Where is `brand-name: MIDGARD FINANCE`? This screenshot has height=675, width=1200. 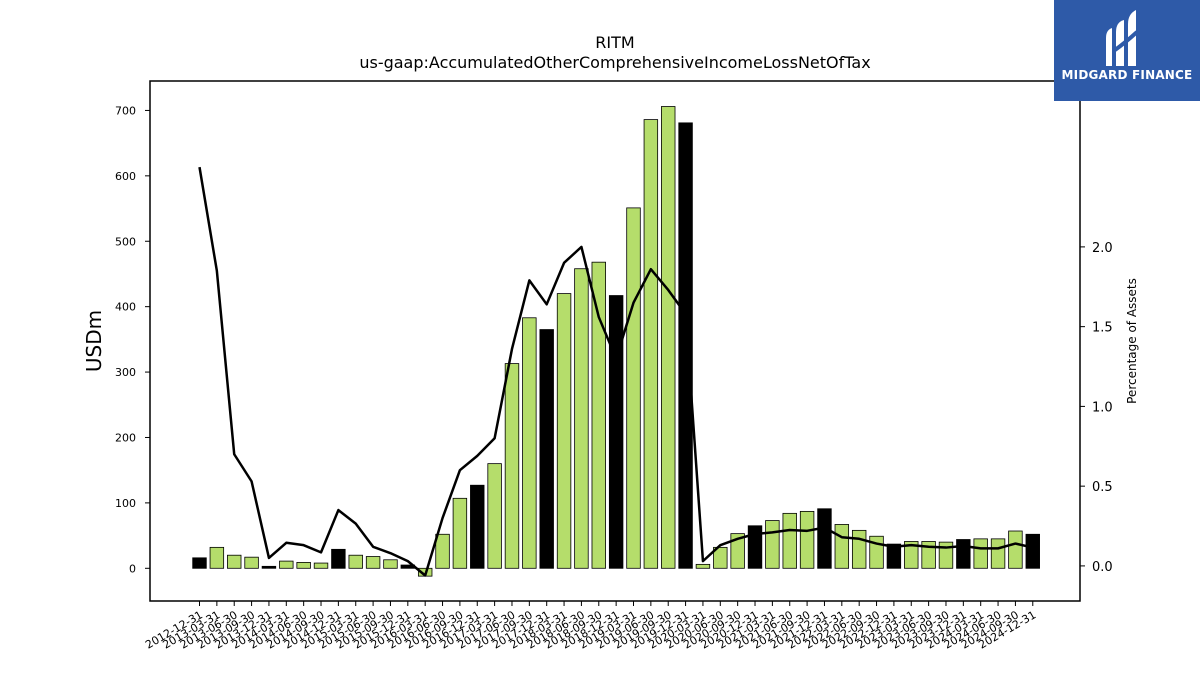
brand-name: MIDGARD FINANCE is located at coordinates (1127, 75).